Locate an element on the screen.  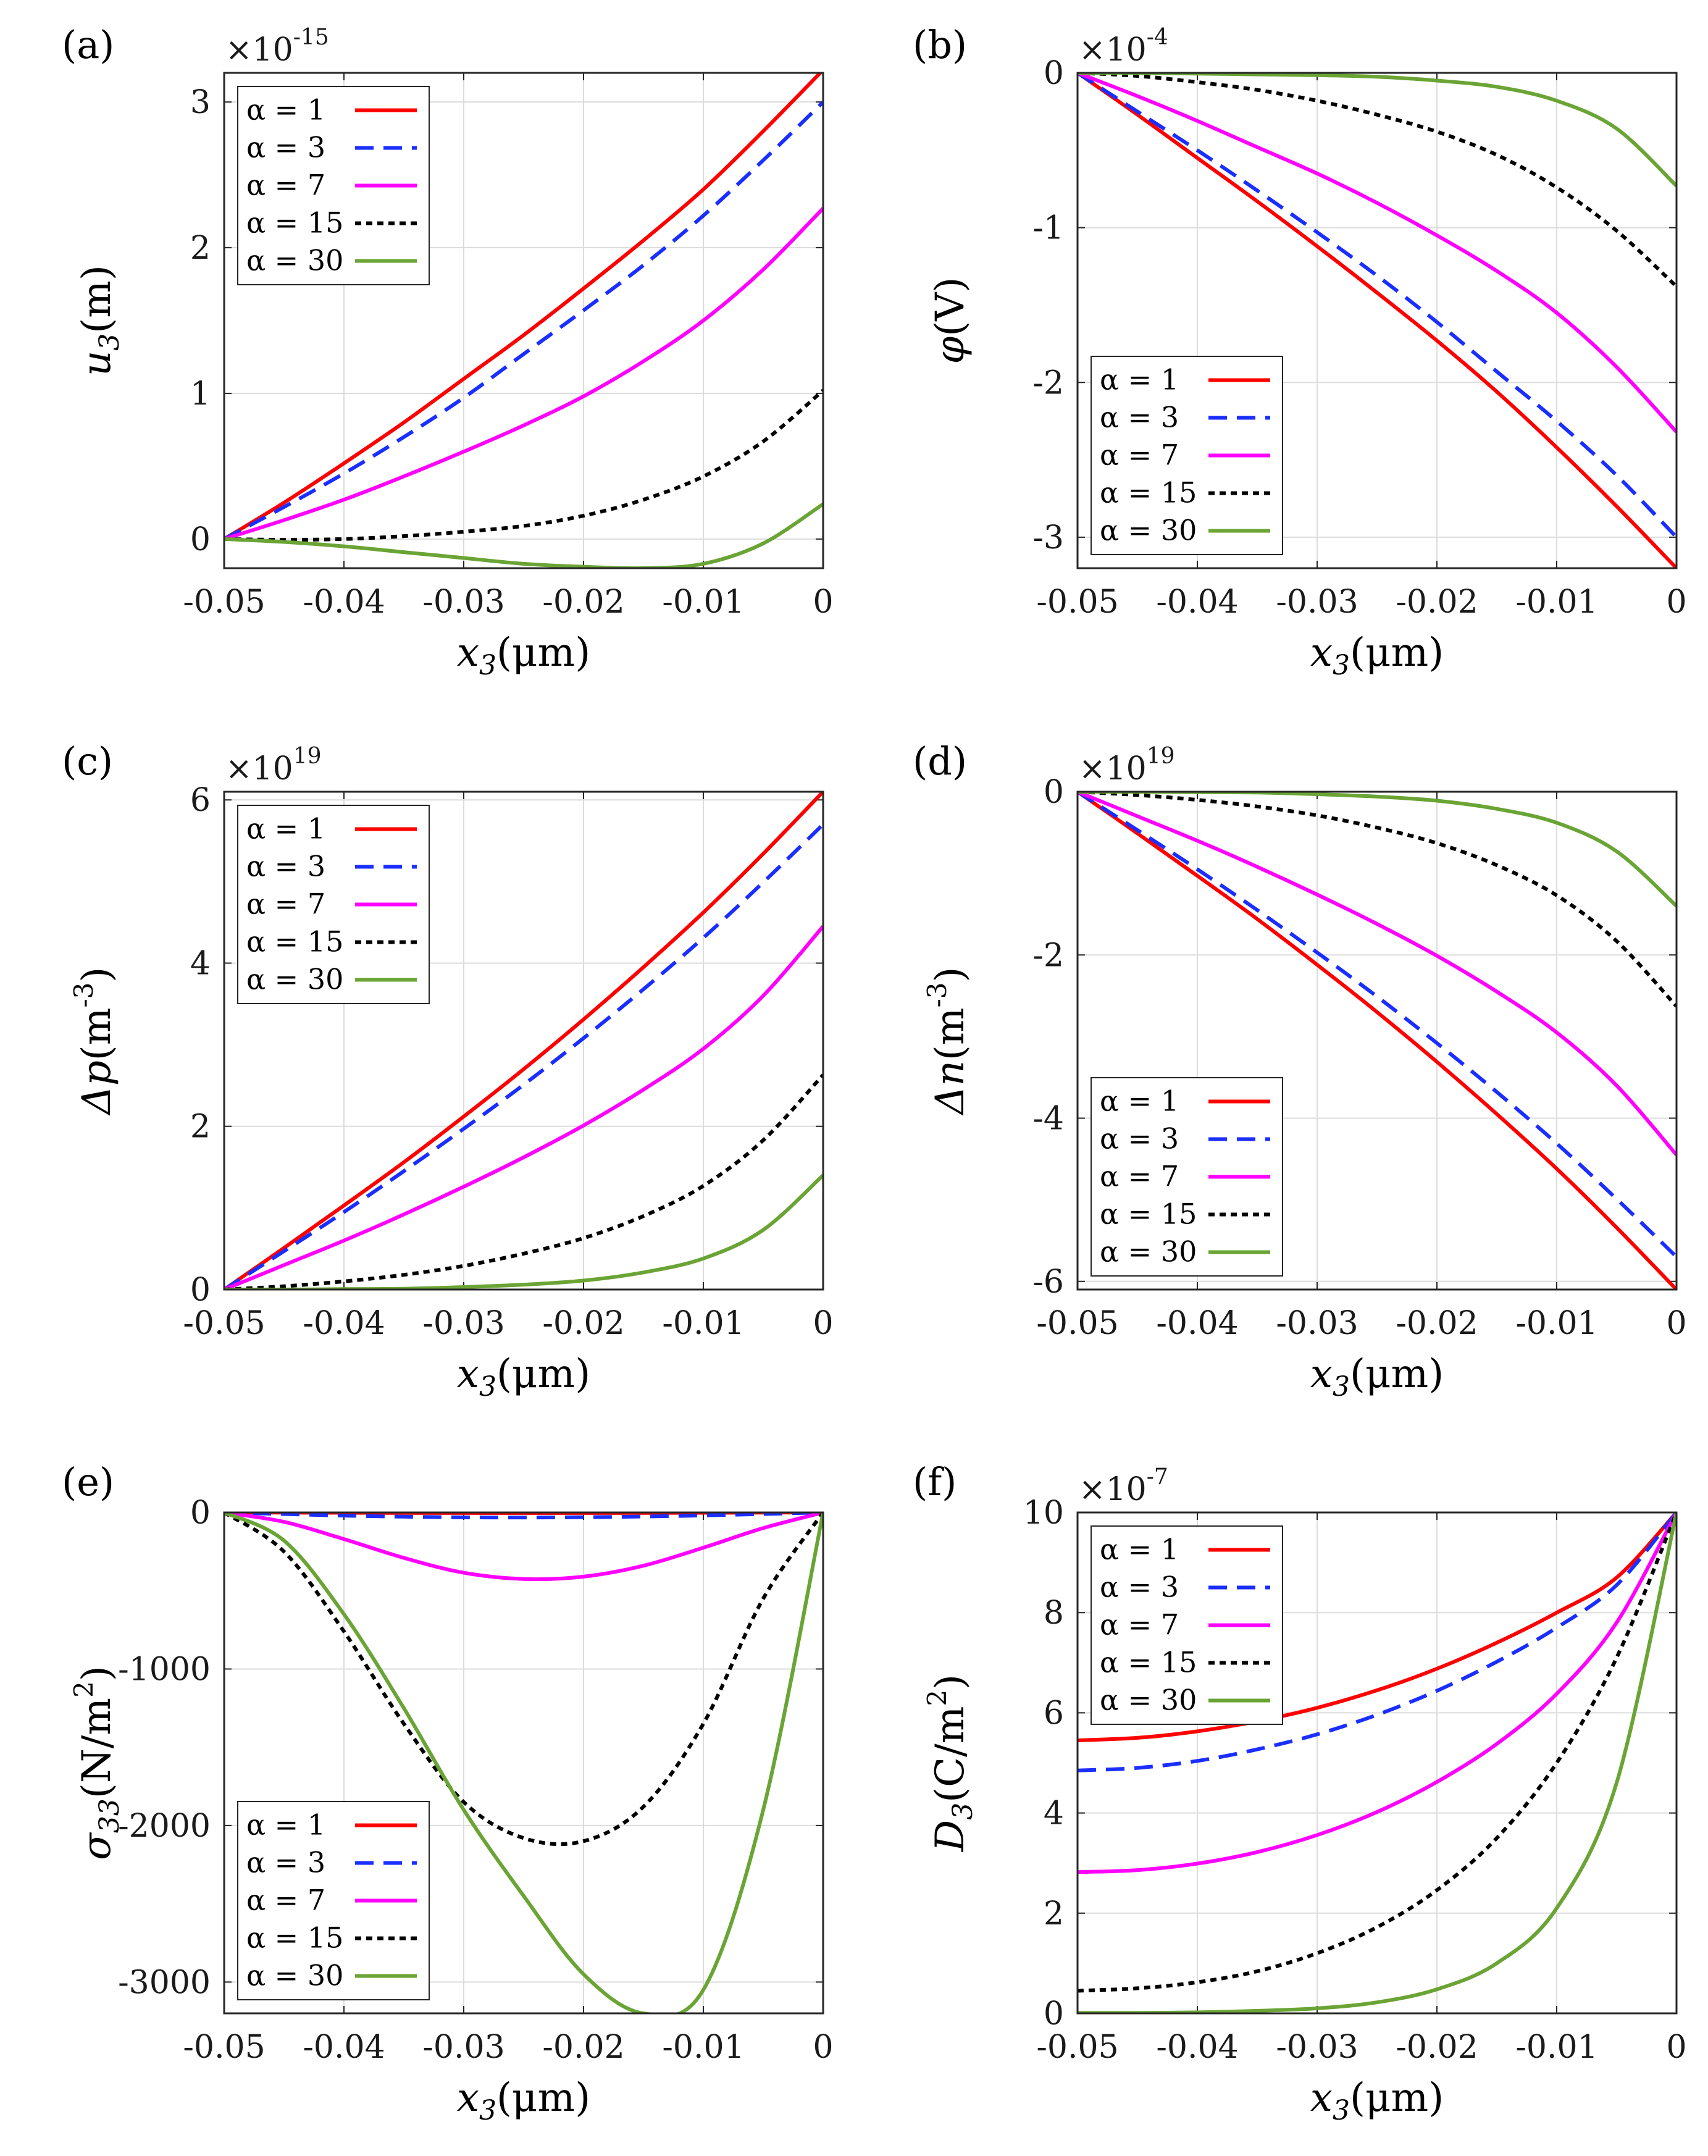
panel-label: (c) is located at coordinates (87, 762).